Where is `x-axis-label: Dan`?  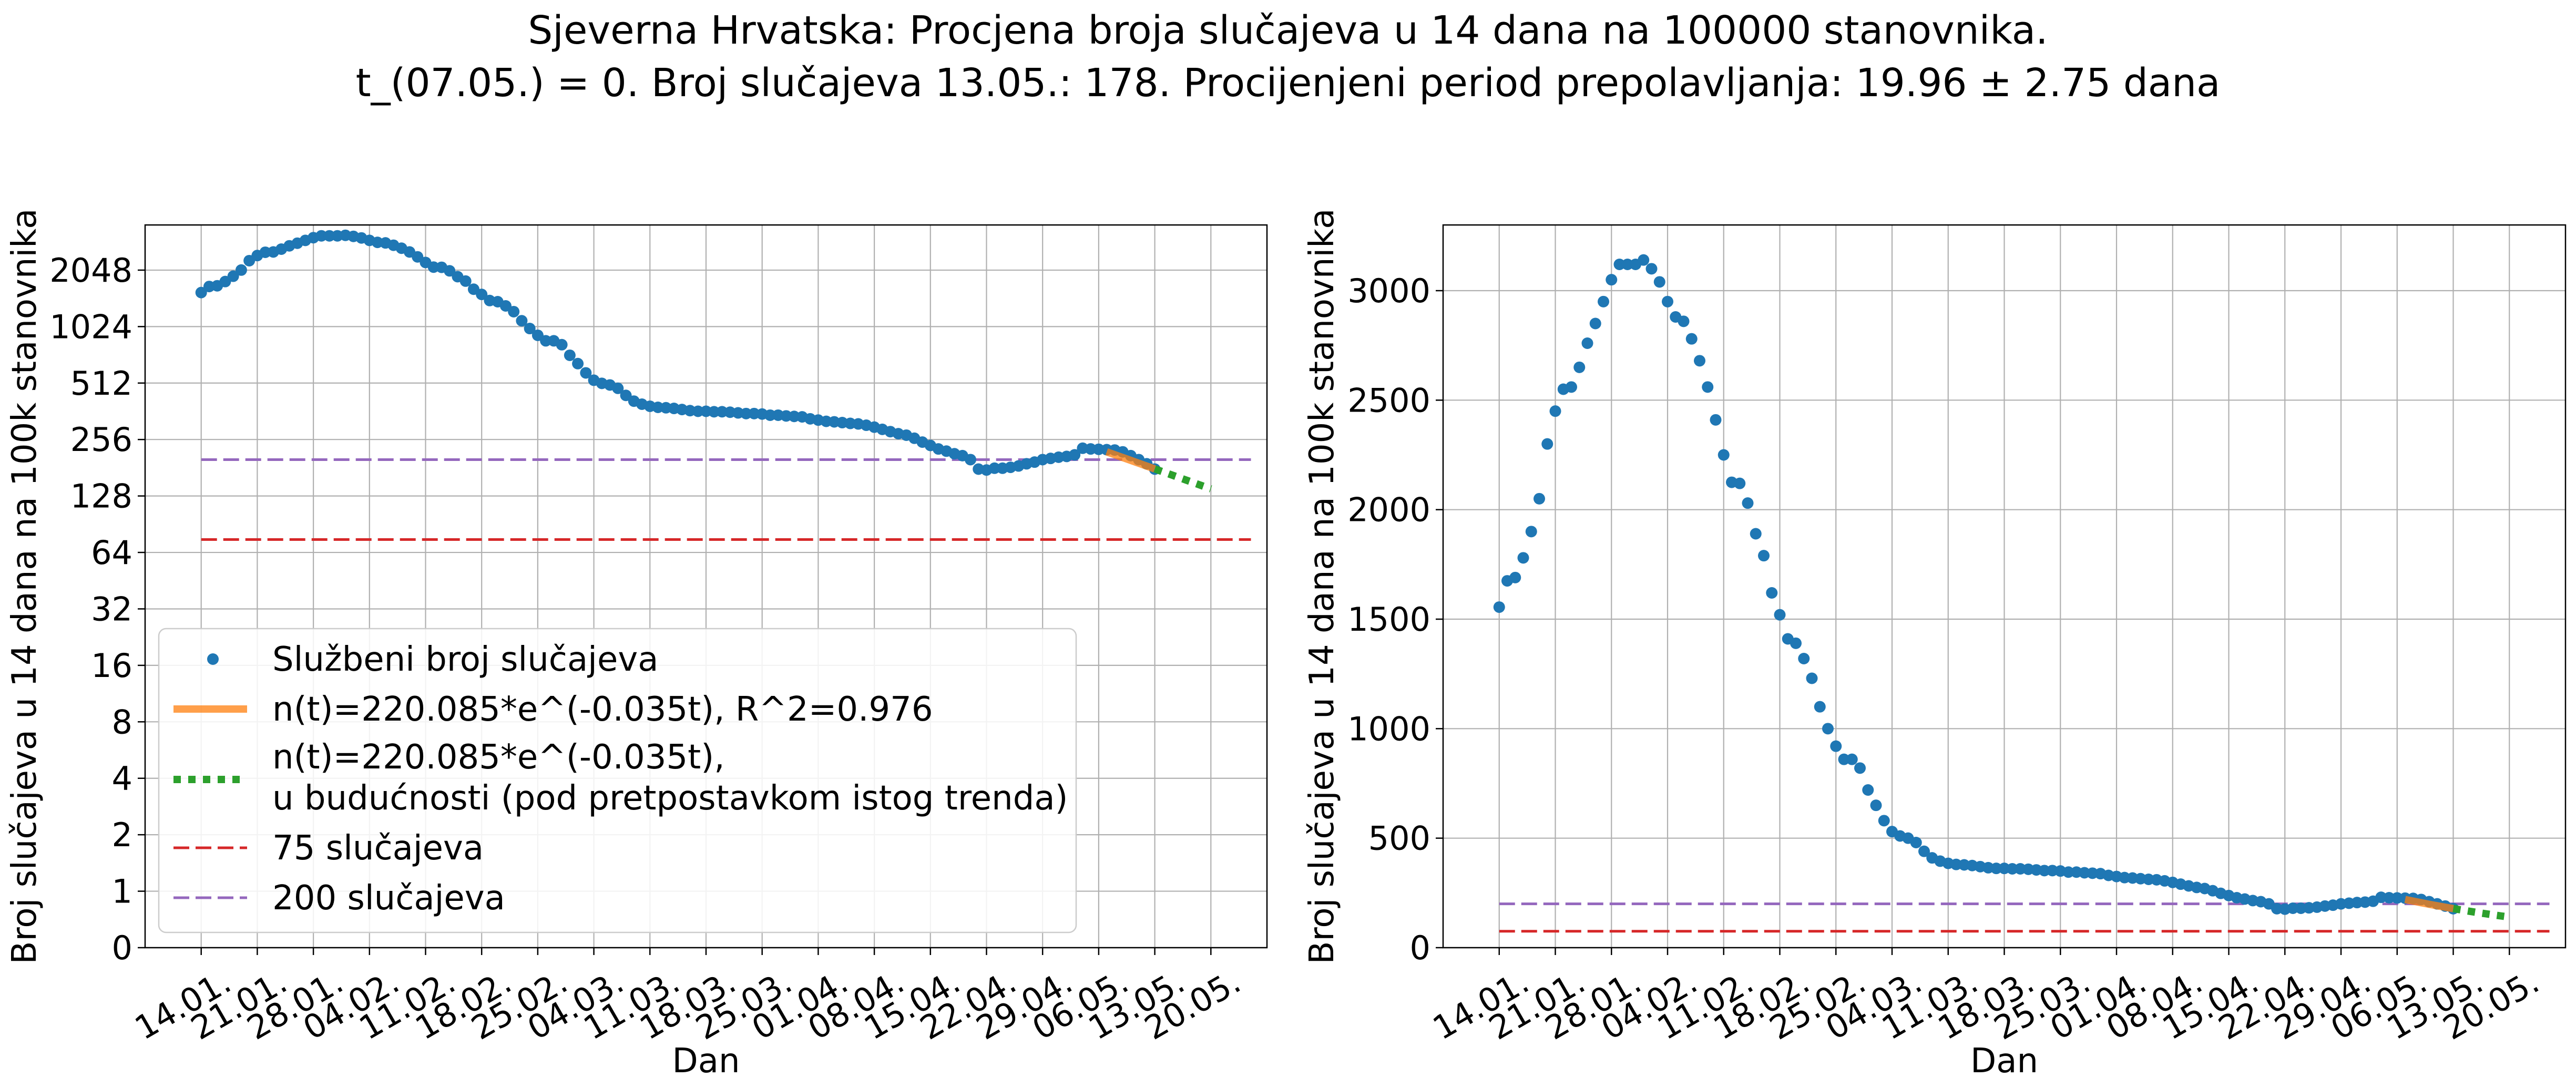
x-axis-label: Dan is located at coordinates (706, 1061).